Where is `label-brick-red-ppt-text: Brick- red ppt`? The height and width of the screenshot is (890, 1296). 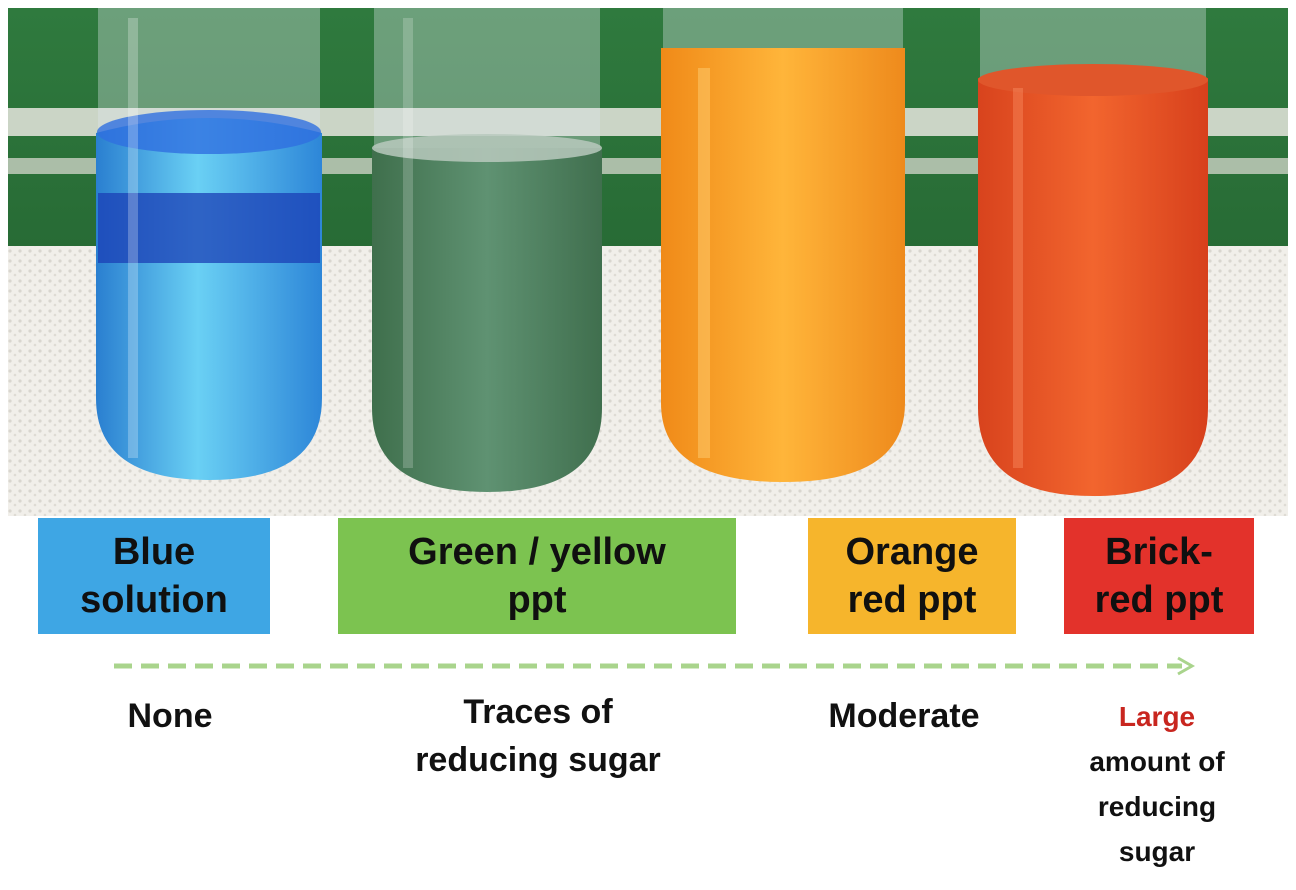 label-brick-red-ppt-text: Brick- red ppt is located at coordinates (1159, 576).